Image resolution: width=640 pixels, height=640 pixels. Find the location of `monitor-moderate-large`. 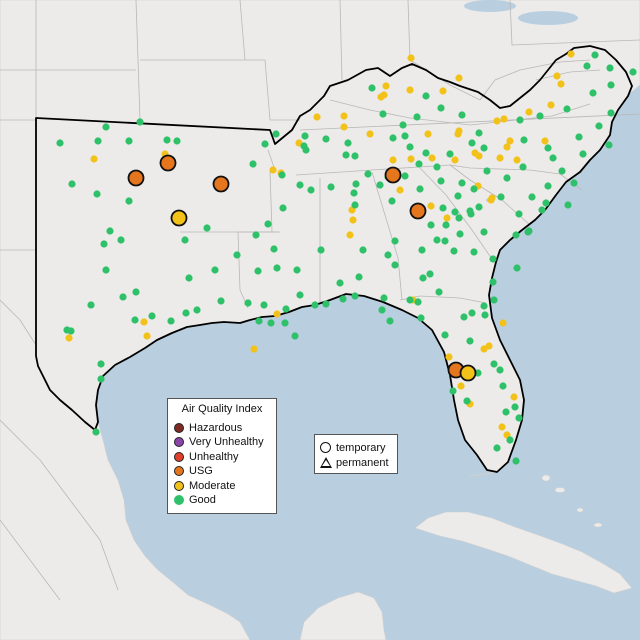

monitor-moderate-large is located at coordinates (179, 218).